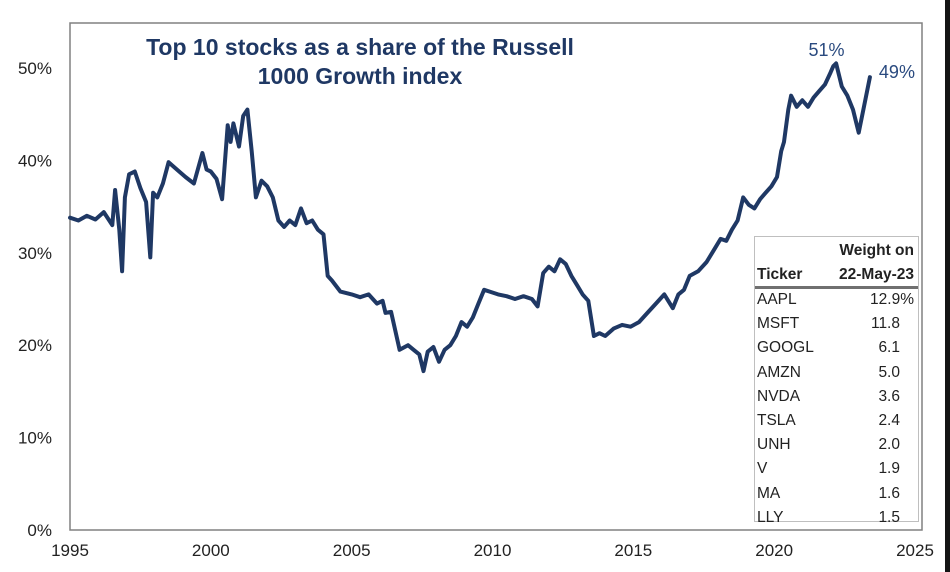 The height and width of the screenshot is (572, 950). I want to click on table-row: TSLA 2.4, so click(836, 422).